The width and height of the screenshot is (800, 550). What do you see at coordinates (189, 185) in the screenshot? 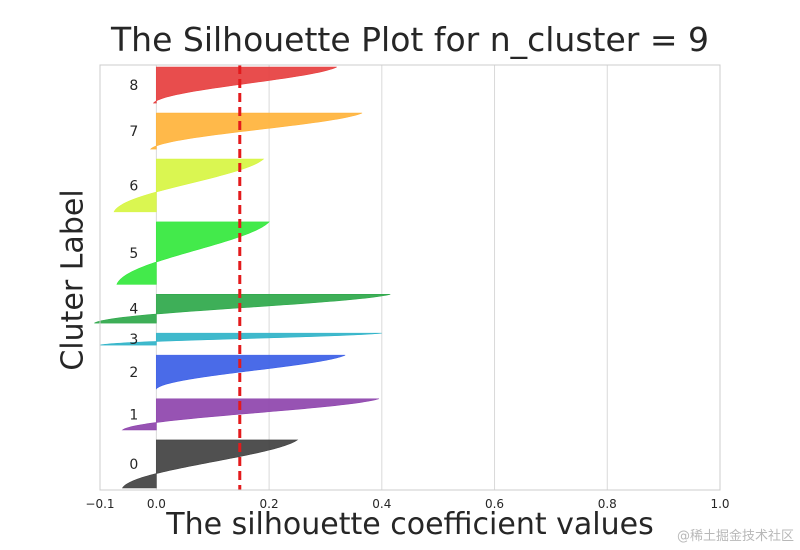
I see `cluster-6-area` at bounding box center [189, 185].